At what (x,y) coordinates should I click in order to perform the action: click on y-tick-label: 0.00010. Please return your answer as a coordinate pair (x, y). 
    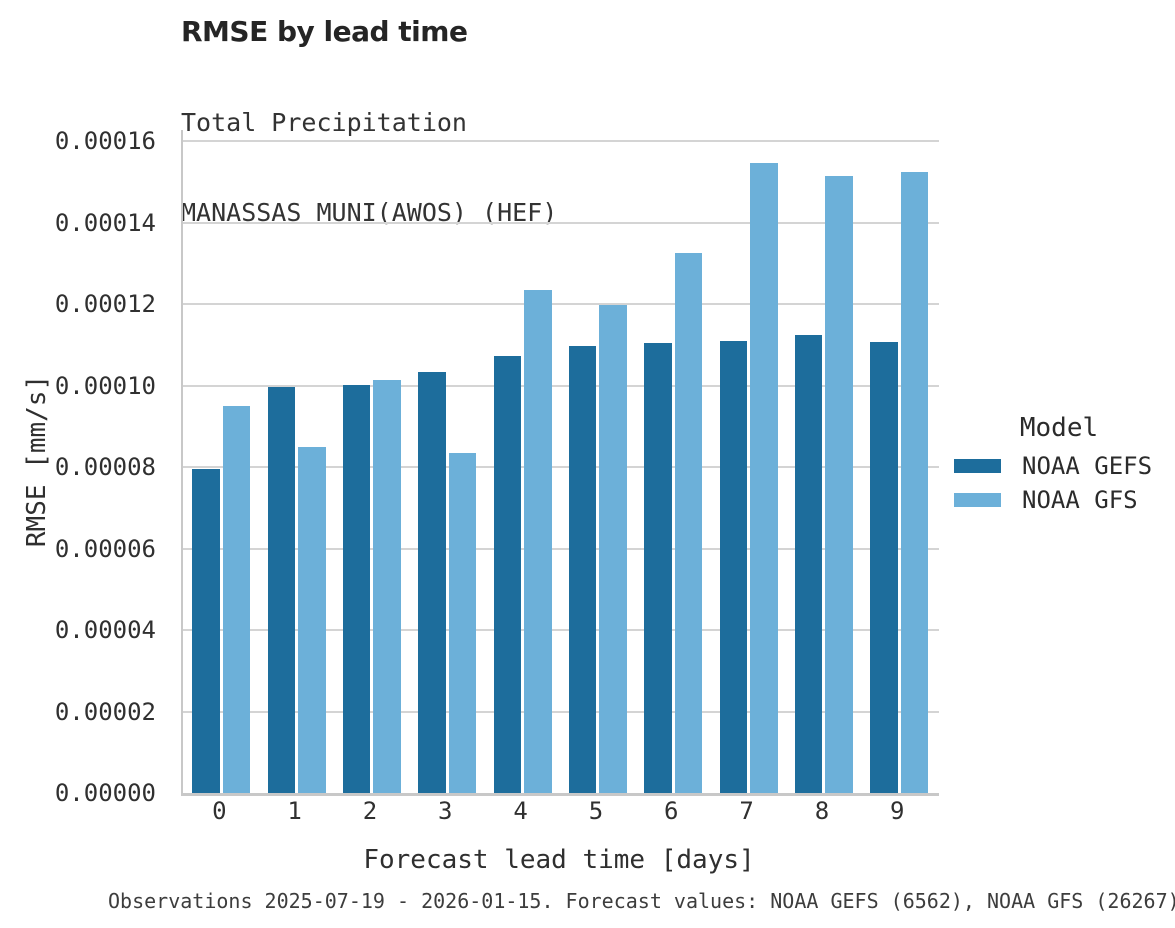
    Looking at the image, I should click on (105, 385).